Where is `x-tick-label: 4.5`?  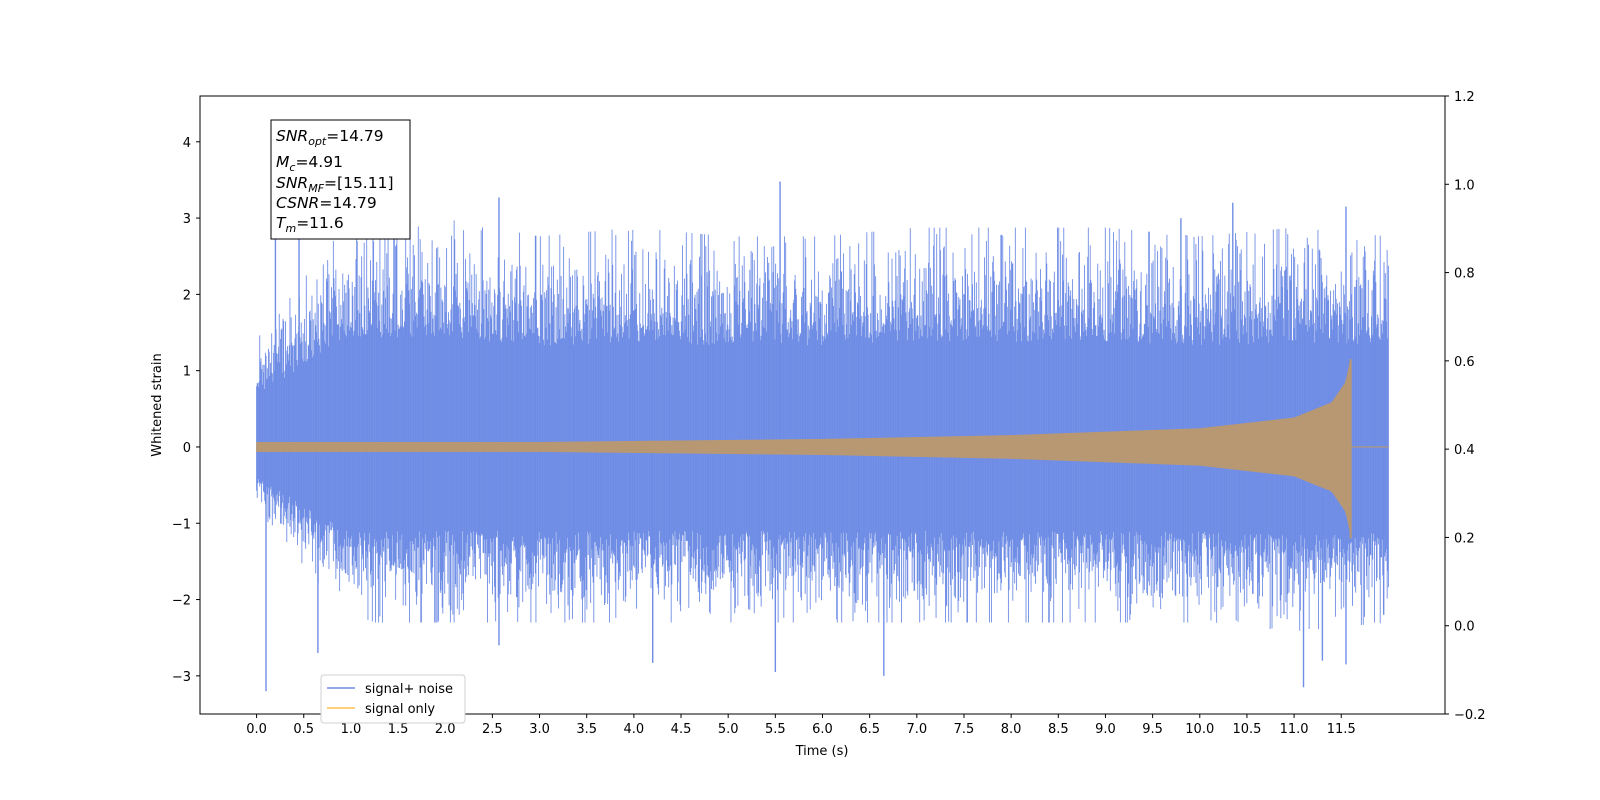
x-tick-label: 4.5 is located at coordinates (681, 729).